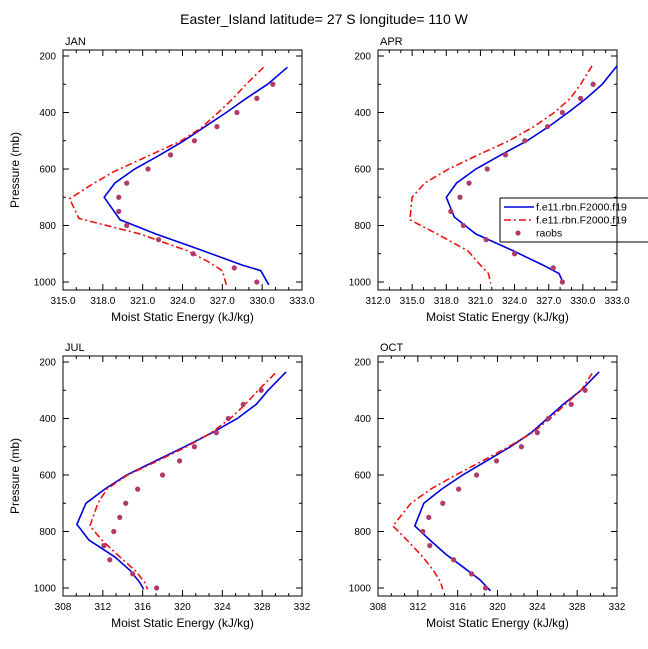  I want to click on x-tick-label: 312.0, so click(377, 301).